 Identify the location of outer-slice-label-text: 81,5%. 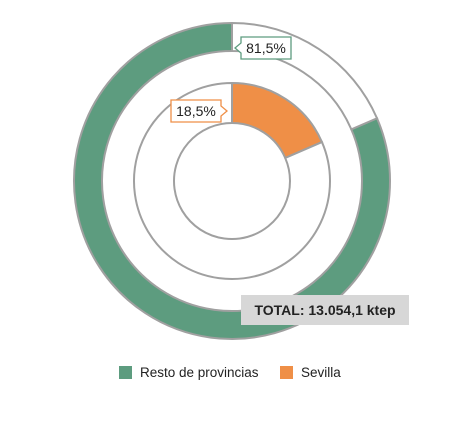
(266, 48).